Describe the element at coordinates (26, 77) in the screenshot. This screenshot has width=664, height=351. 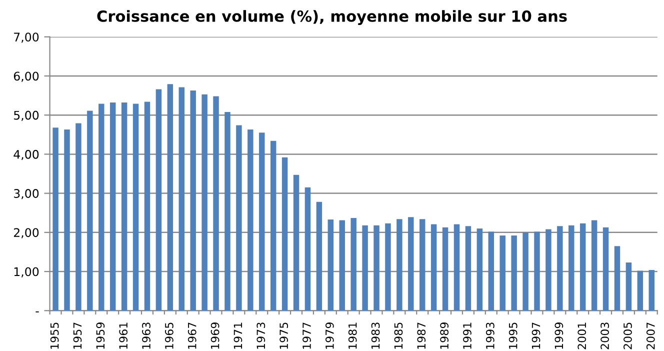
I see `y-tick-label: 6,00` at that location.